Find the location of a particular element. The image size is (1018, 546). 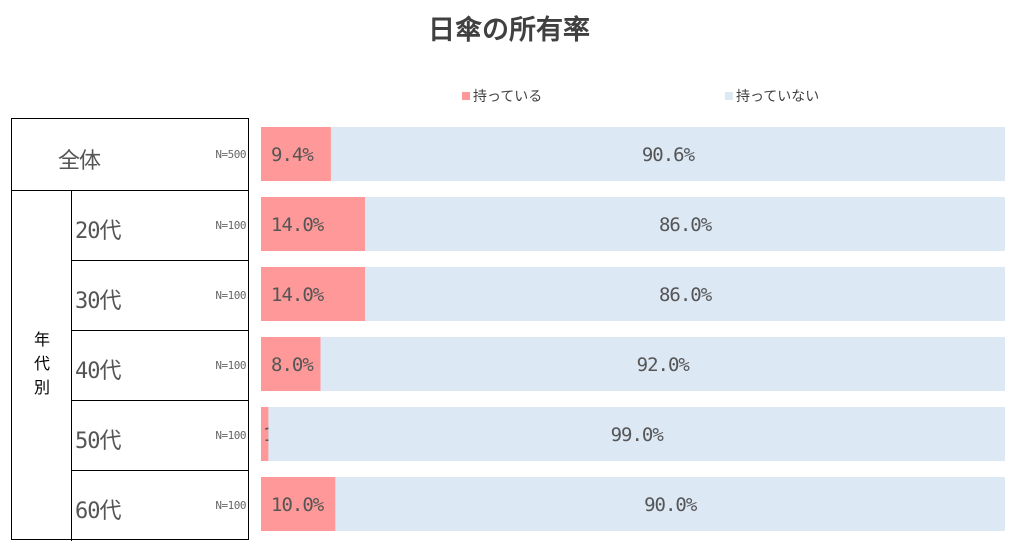

chart-title: 日傘の所有率 is located at coordinates (509, 30).